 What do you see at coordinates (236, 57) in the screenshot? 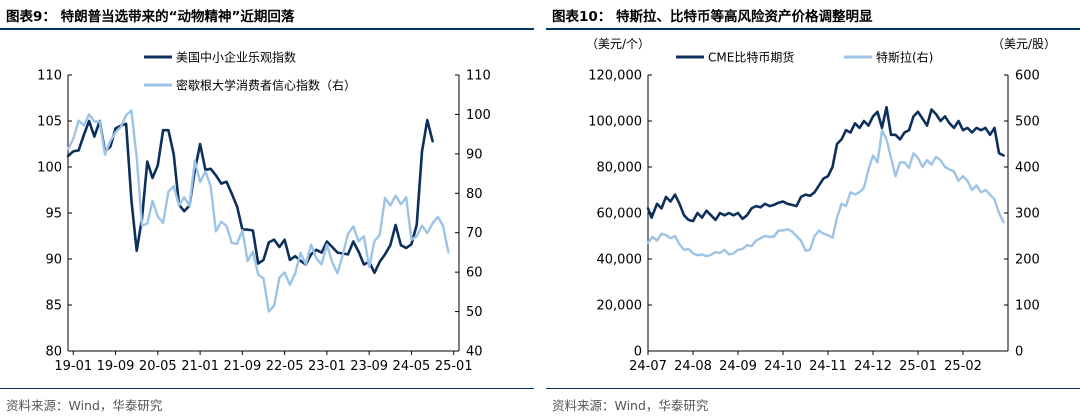
I see `legend-label-1: 美国中小企业乐观指数` at bounding box center [236, 57].